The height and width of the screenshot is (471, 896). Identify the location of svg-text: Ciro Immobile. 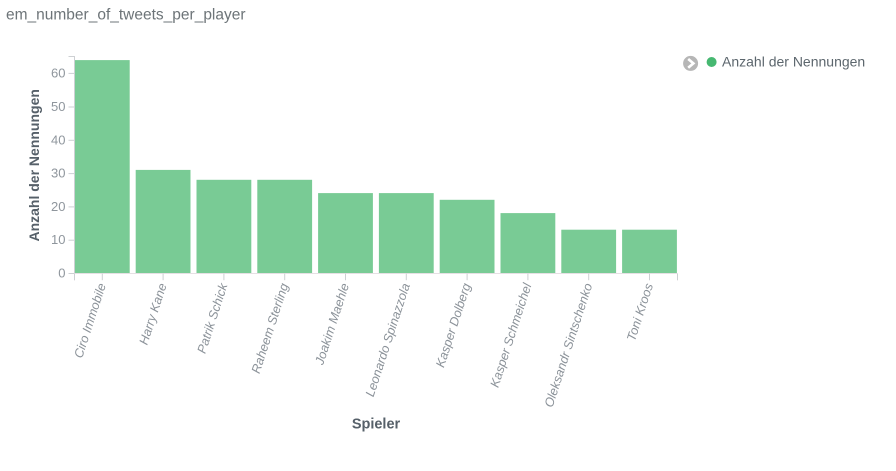
(90, 321).